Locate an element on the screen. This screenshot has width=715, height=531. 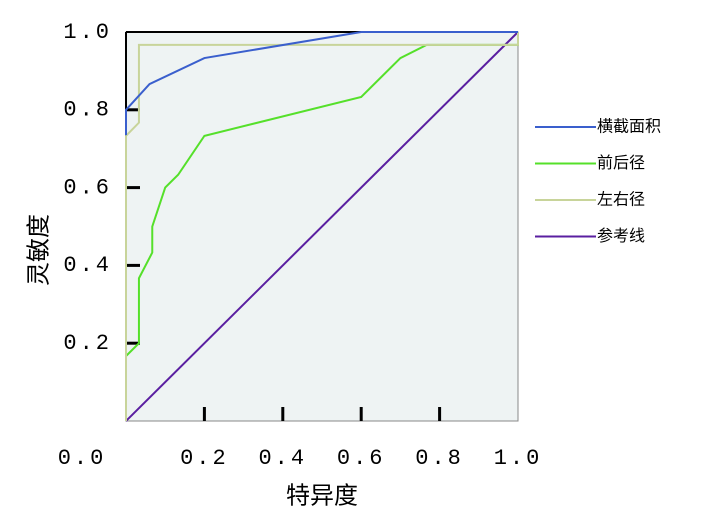
legend-label: 左右径 is located at coordinates (621, 199).